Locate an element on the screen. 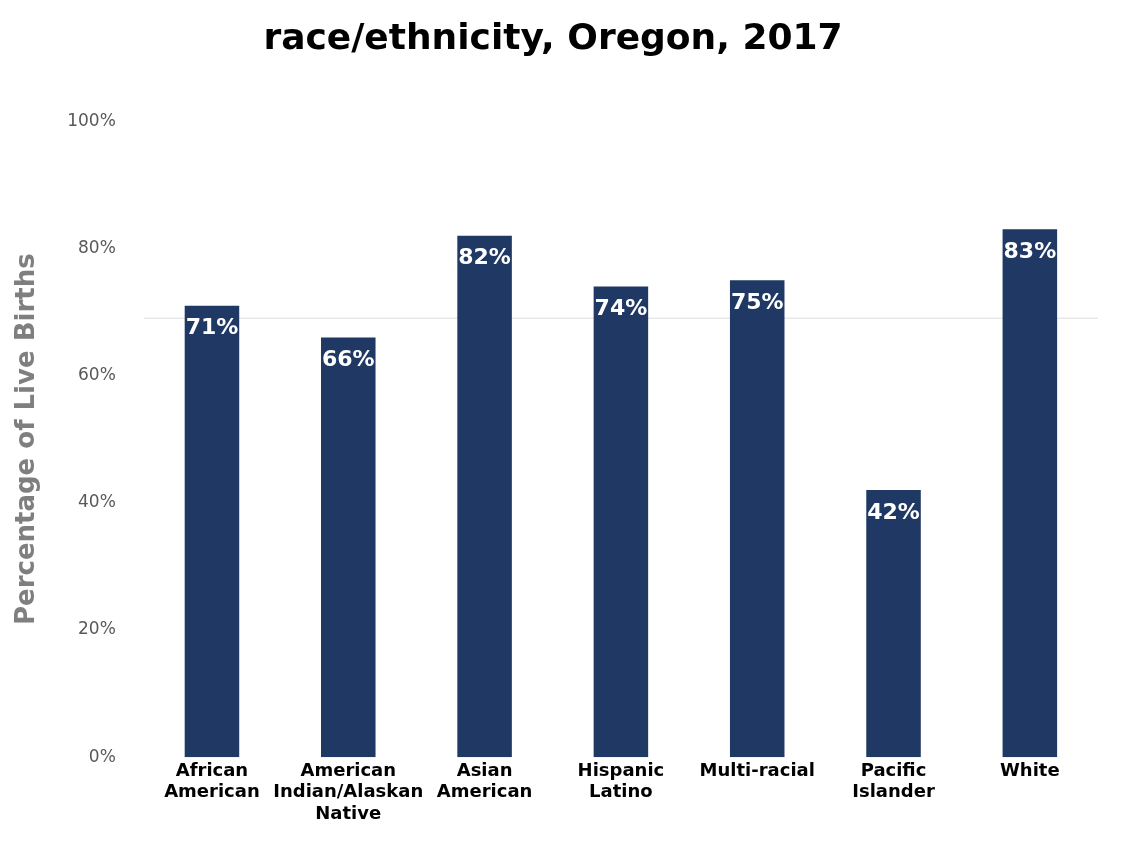  x-tick-label: African American is located at coordinates (212, 780).